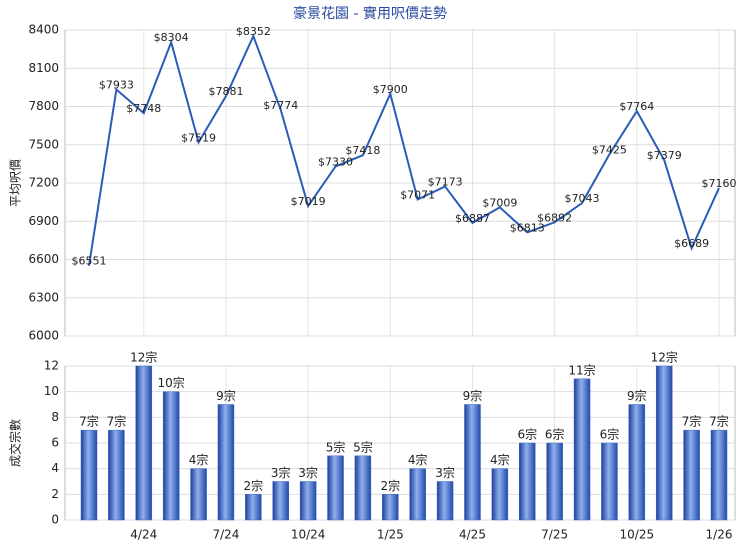 This screenshot has height=550, width=740. What do you see at coordinates (719, 183) in the screenshot?
I see `data-label: $7160` at bounding box center [719, 183].